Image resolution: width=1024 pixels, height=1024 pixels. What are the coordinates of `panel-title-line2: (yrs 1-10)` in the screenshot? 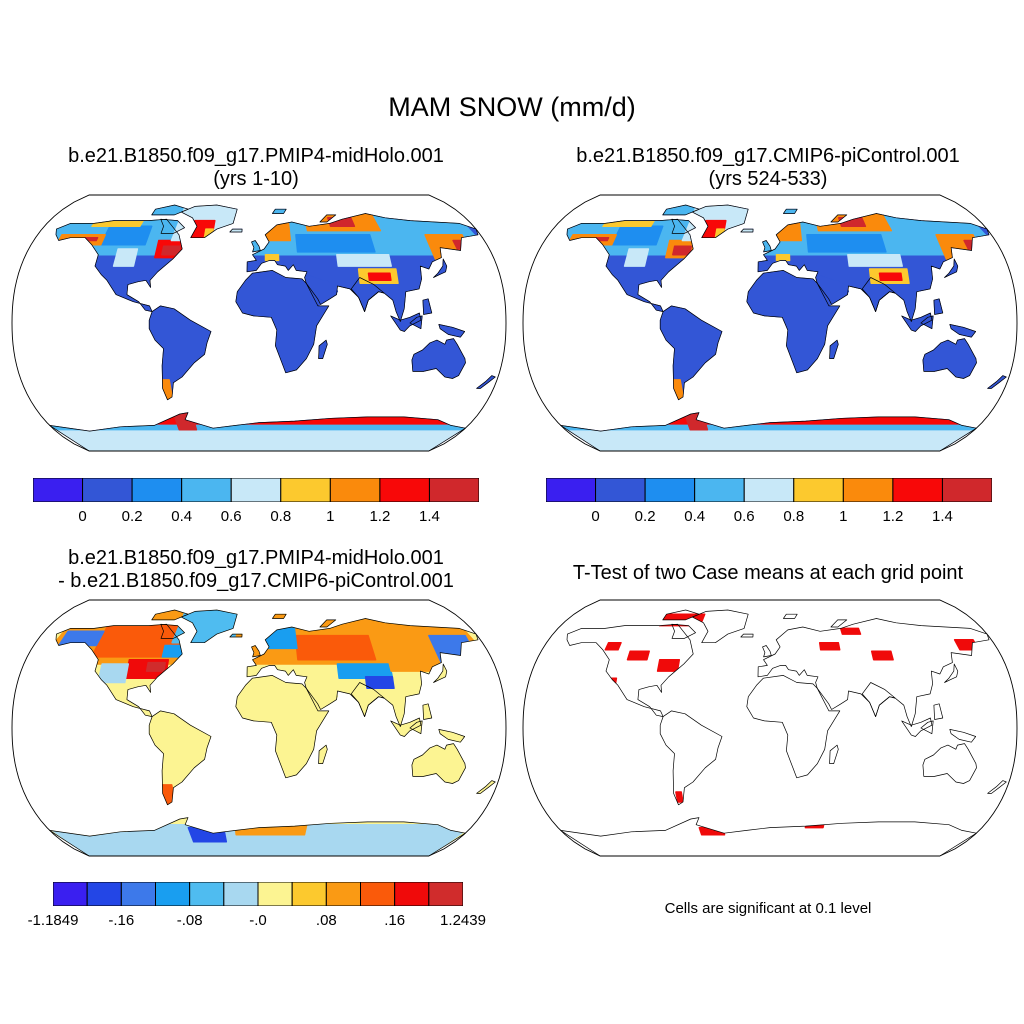 It's located at (256, 179).